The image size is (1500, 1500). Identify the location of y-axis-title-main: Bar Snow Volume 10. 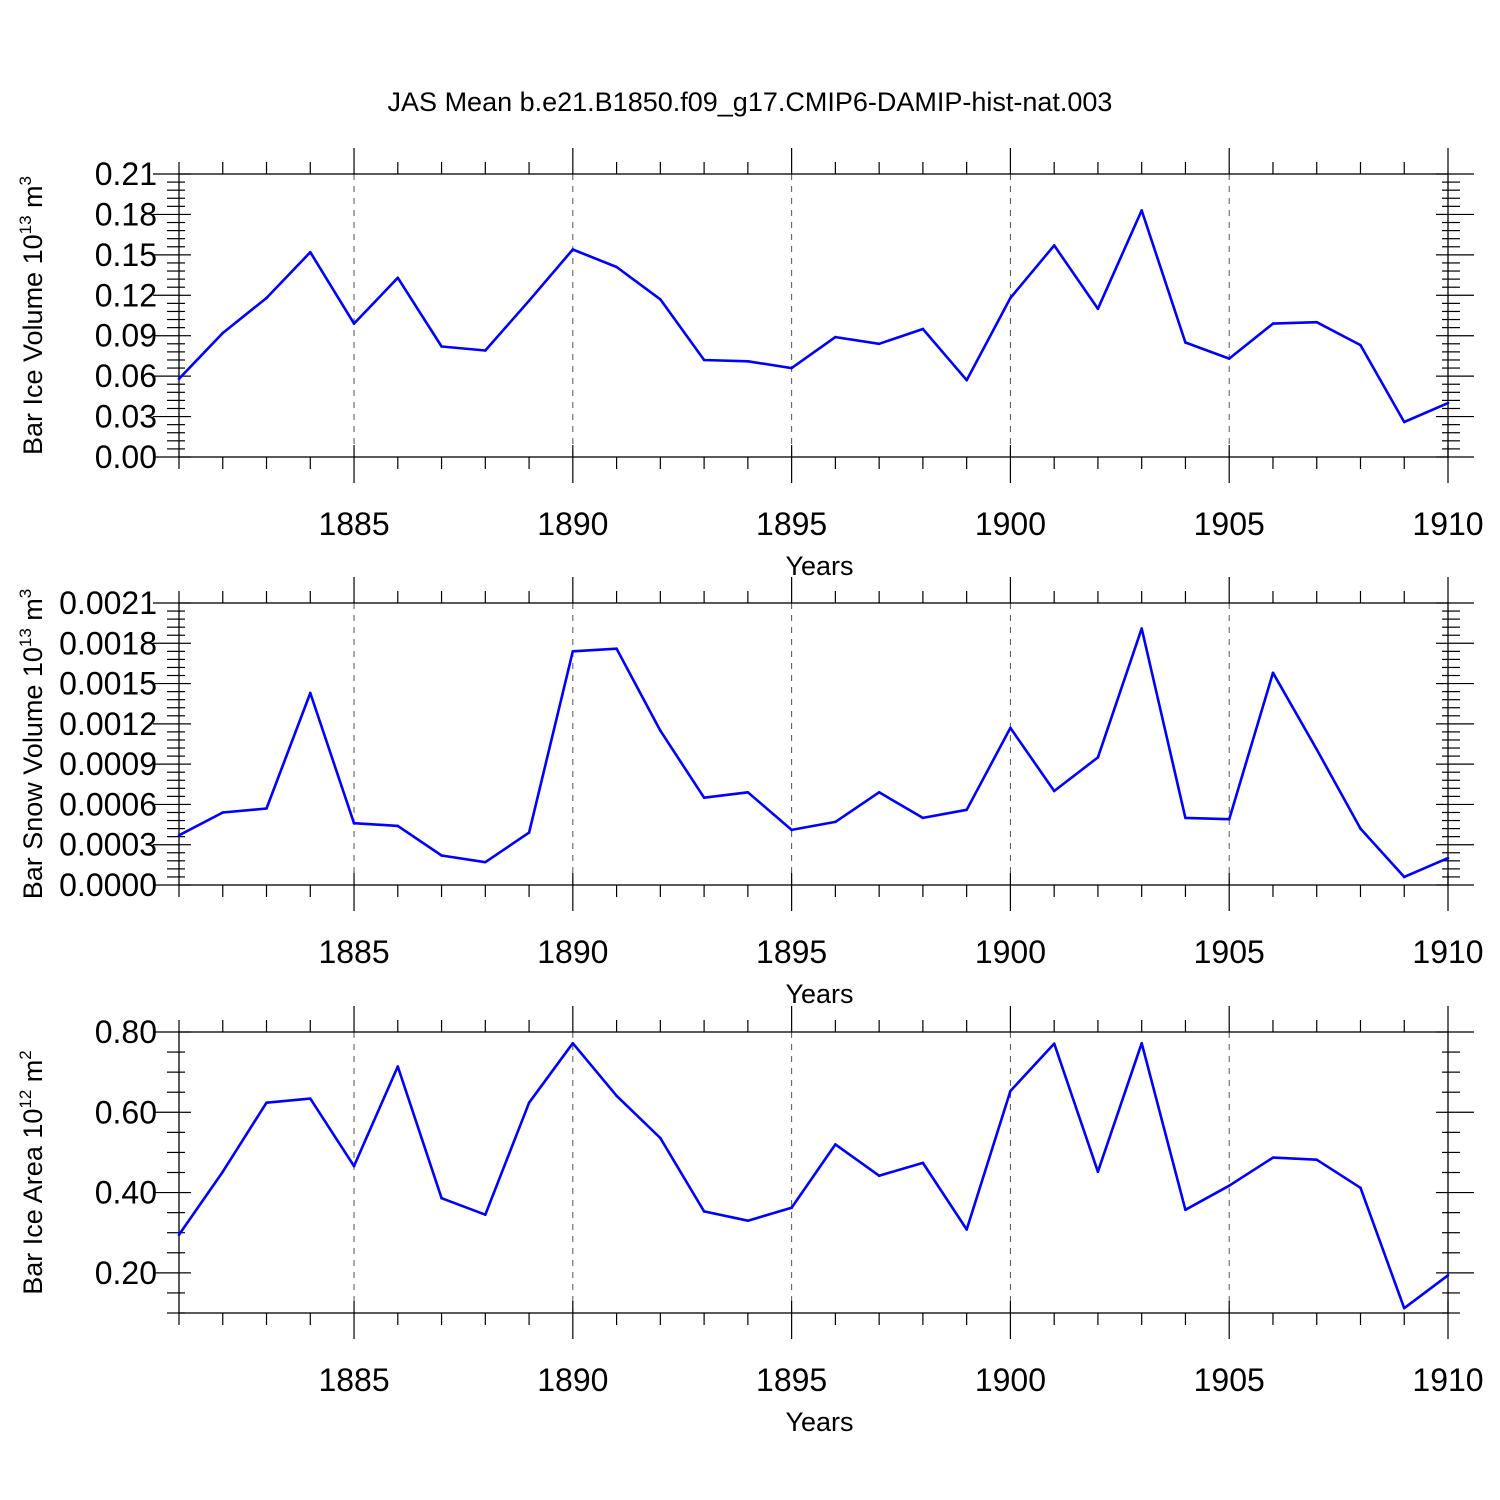
(33, 773).